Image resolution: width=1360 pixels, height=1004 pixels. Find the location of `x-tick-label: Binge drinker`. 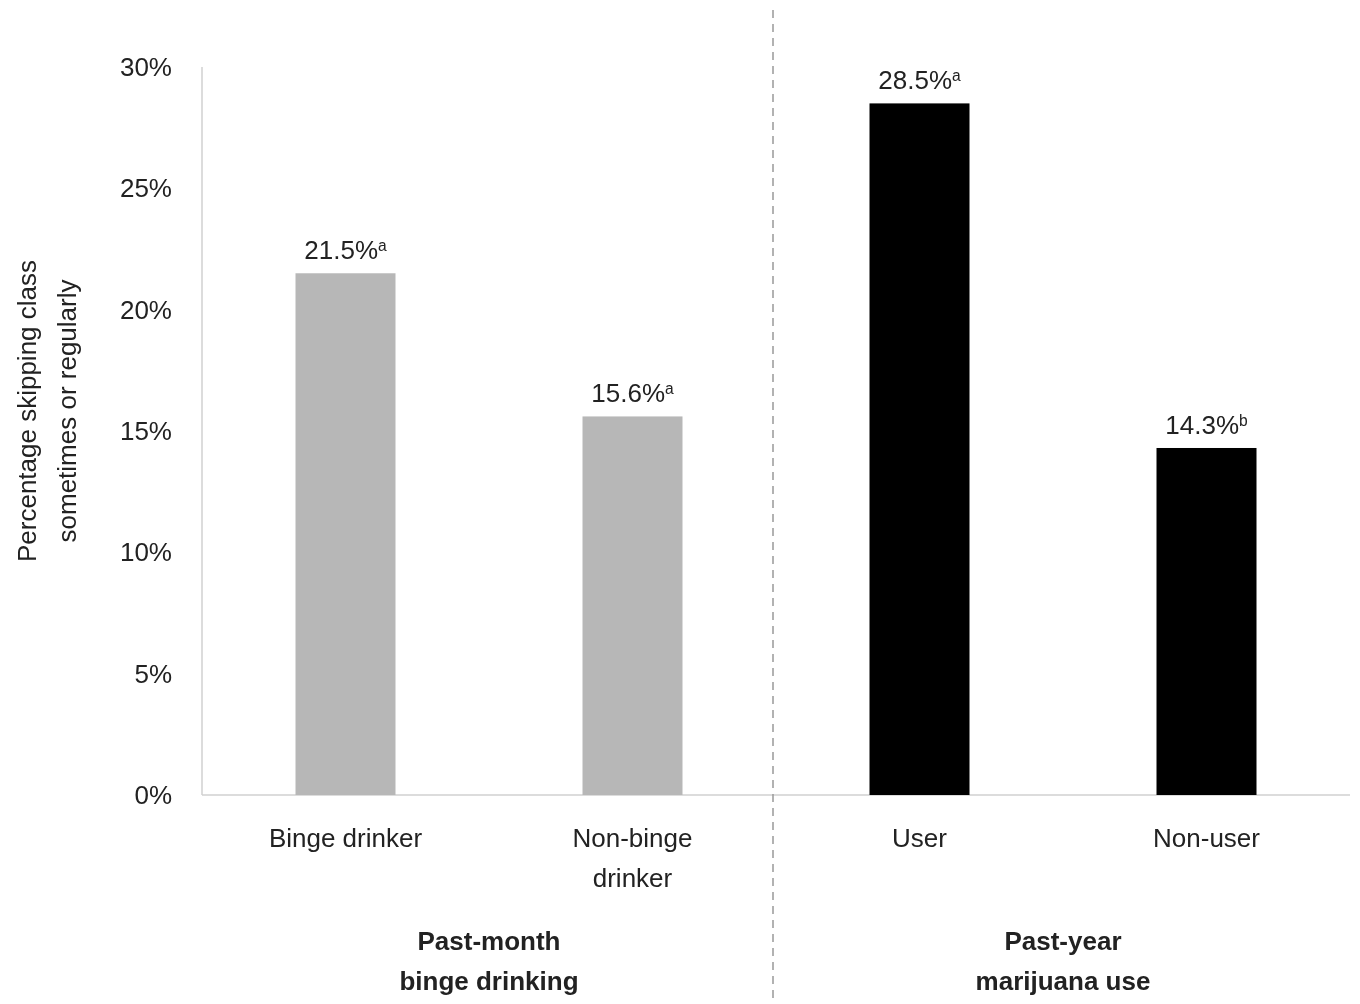

x-tick-label: Binge drinker is located at coordinates (345, 838).